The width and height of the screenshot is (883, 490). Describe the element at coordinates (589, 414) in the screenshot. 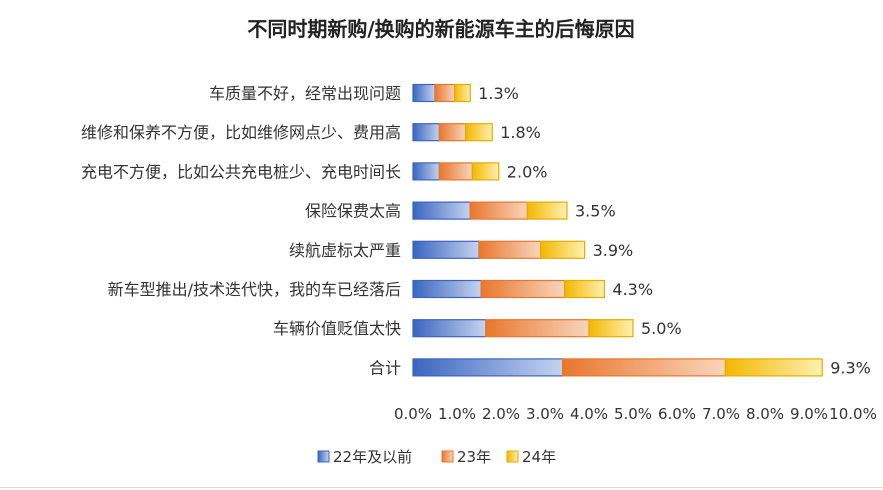

I see `x-tick-label: 4.0%` at that location.